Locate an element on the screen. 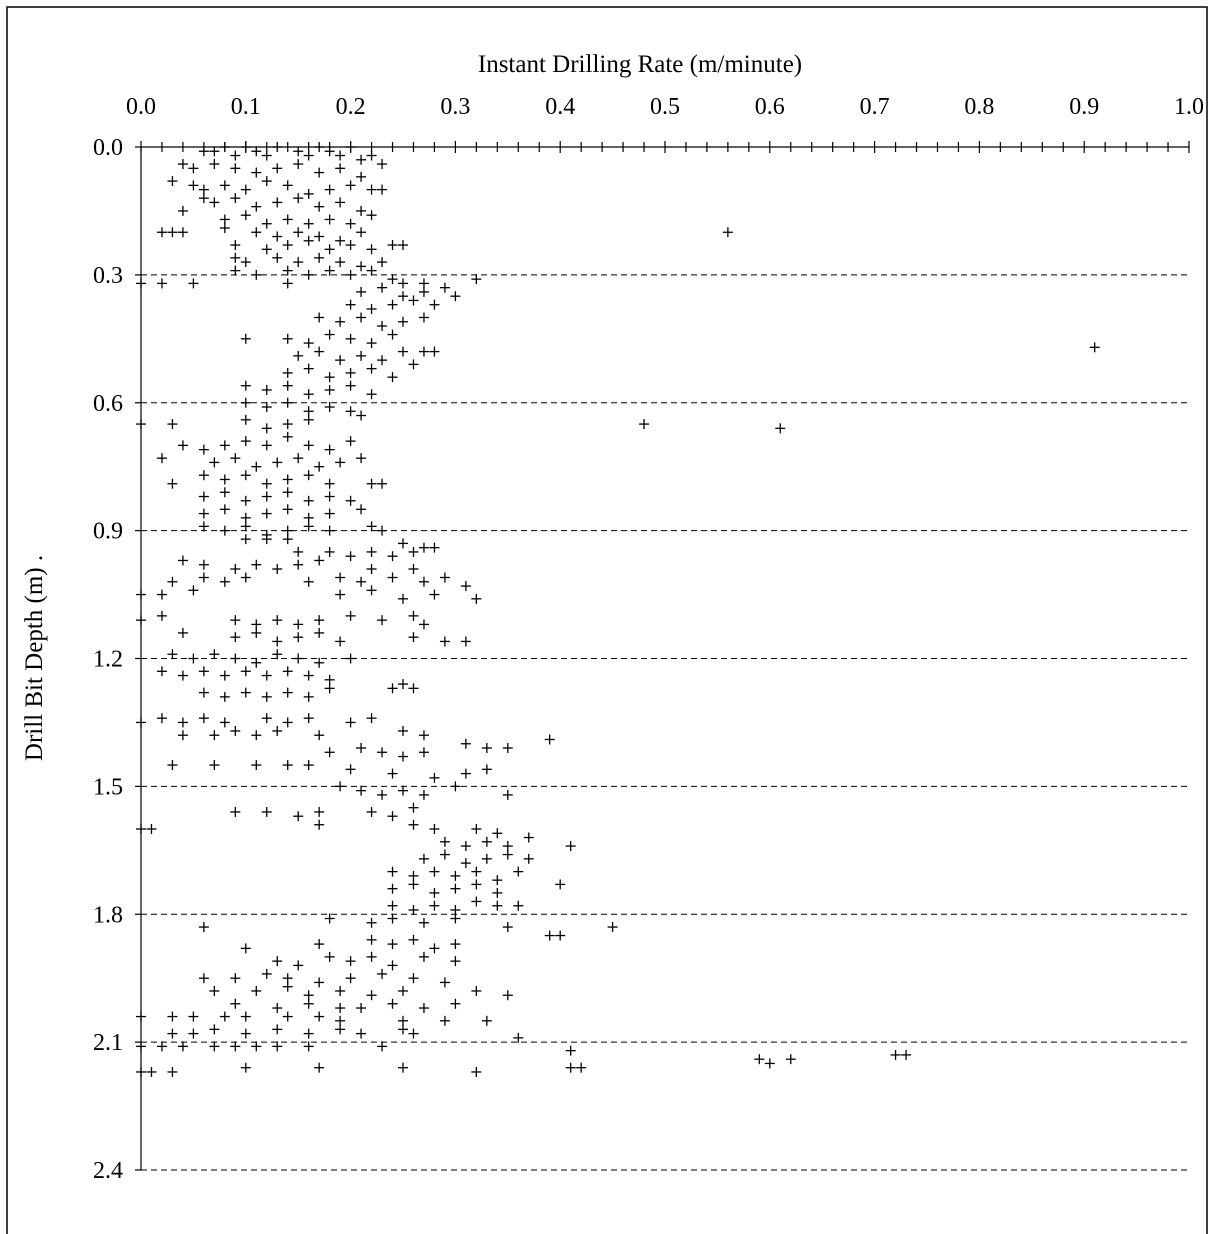 The height and width of the screenshot is (1234, 1214). y-tick-label: 1.2 is located at coordinates (108, 660).